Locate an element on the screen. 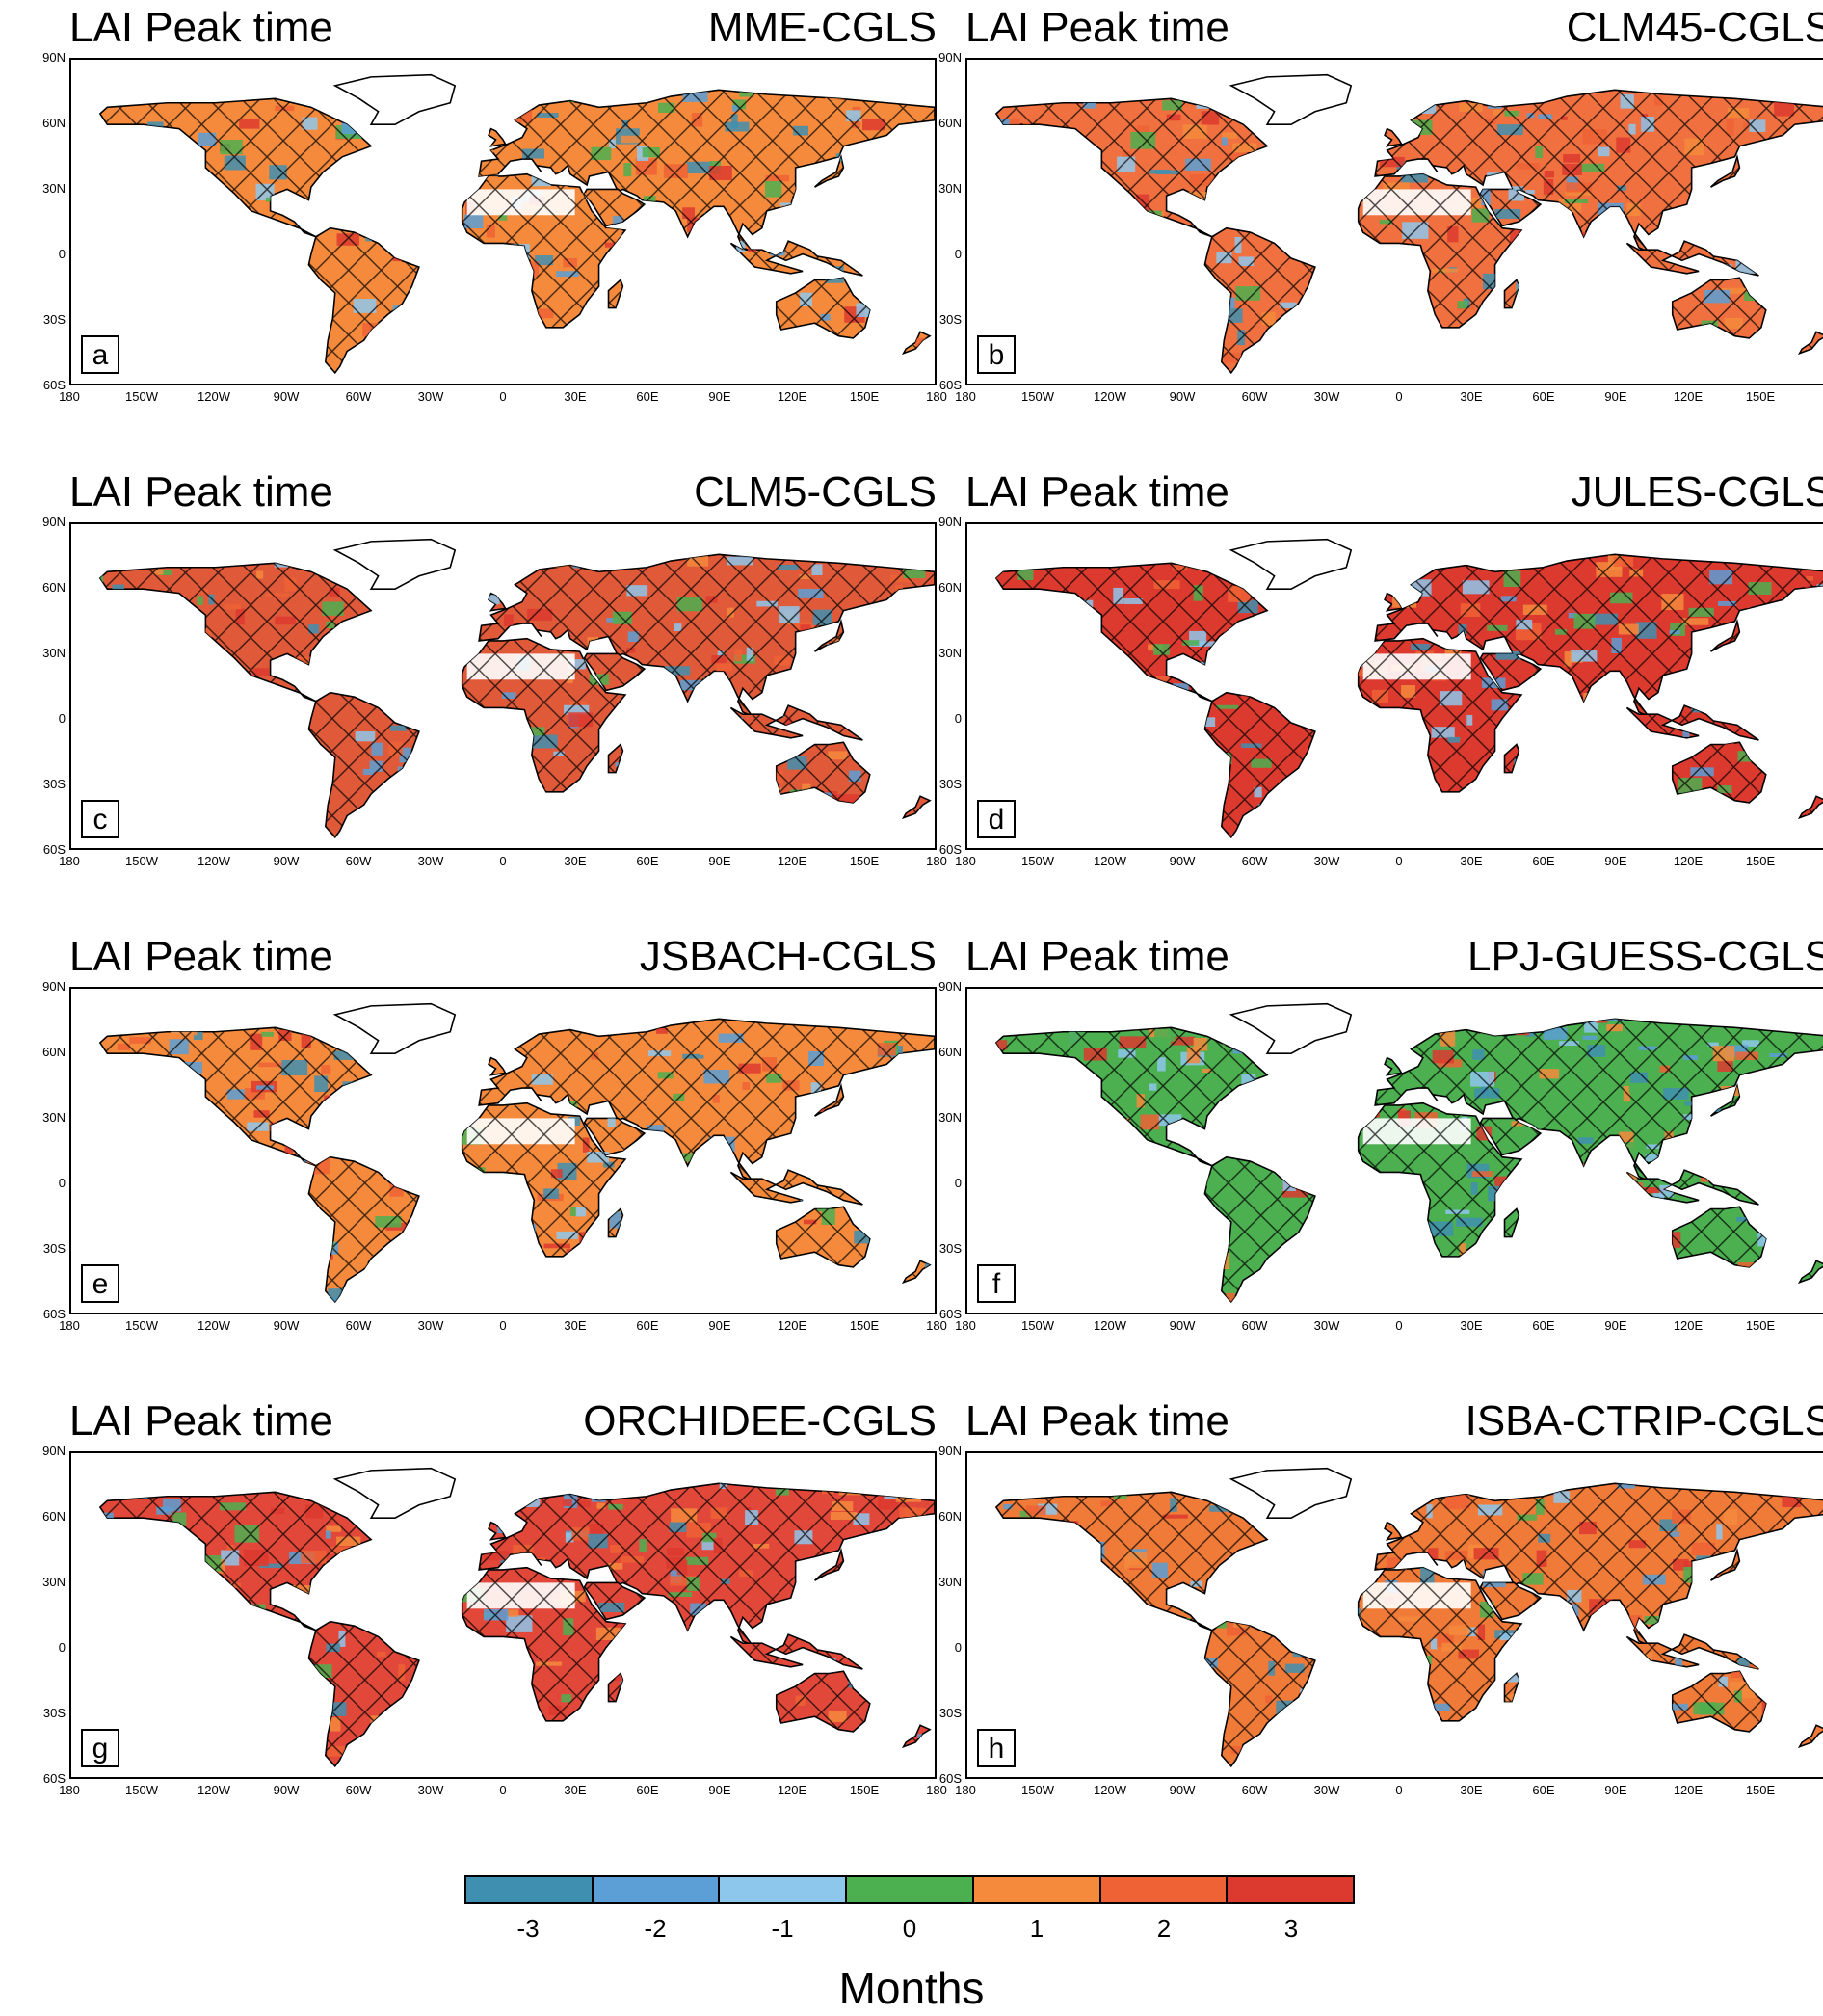 This screenshot has width=1823, height=2016. map-frame: c is located at coordinates (503, 686).